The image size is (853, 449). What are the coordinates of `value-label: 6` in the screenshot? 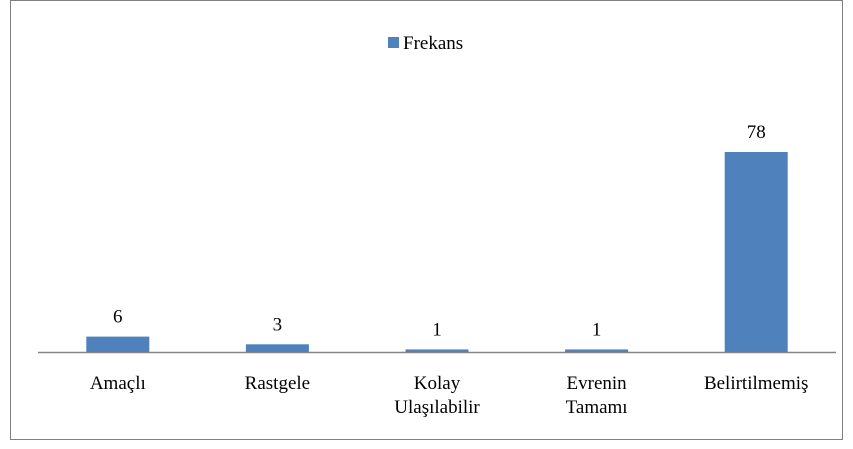 It's located at (118, 317).